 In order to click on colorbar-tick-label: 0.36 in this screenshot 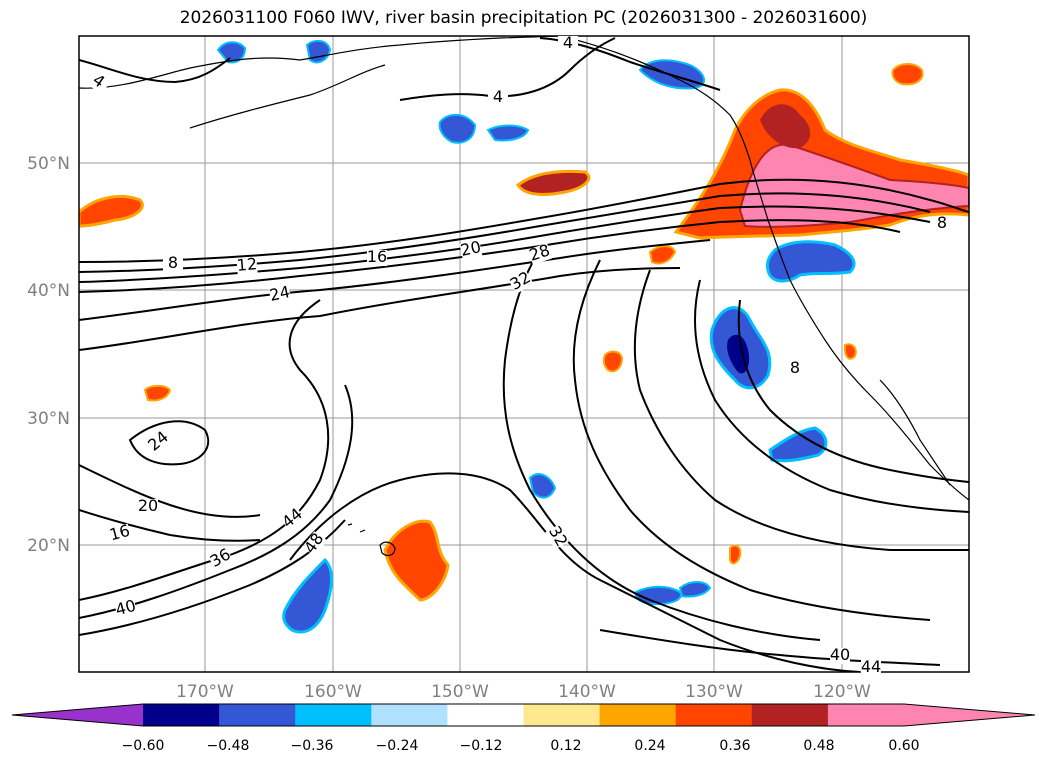, I will do `click(734, 746)`.